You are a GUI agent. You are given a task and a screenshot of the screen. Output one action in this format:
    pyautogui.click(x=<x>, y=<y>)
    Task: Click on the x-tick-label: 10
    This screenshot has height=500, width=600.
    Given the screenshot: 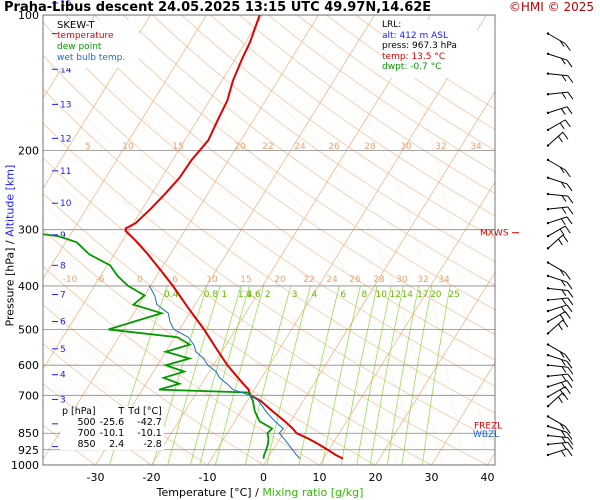 What is the action you would take?
    pyautogui.click(x=320, y=477)
    